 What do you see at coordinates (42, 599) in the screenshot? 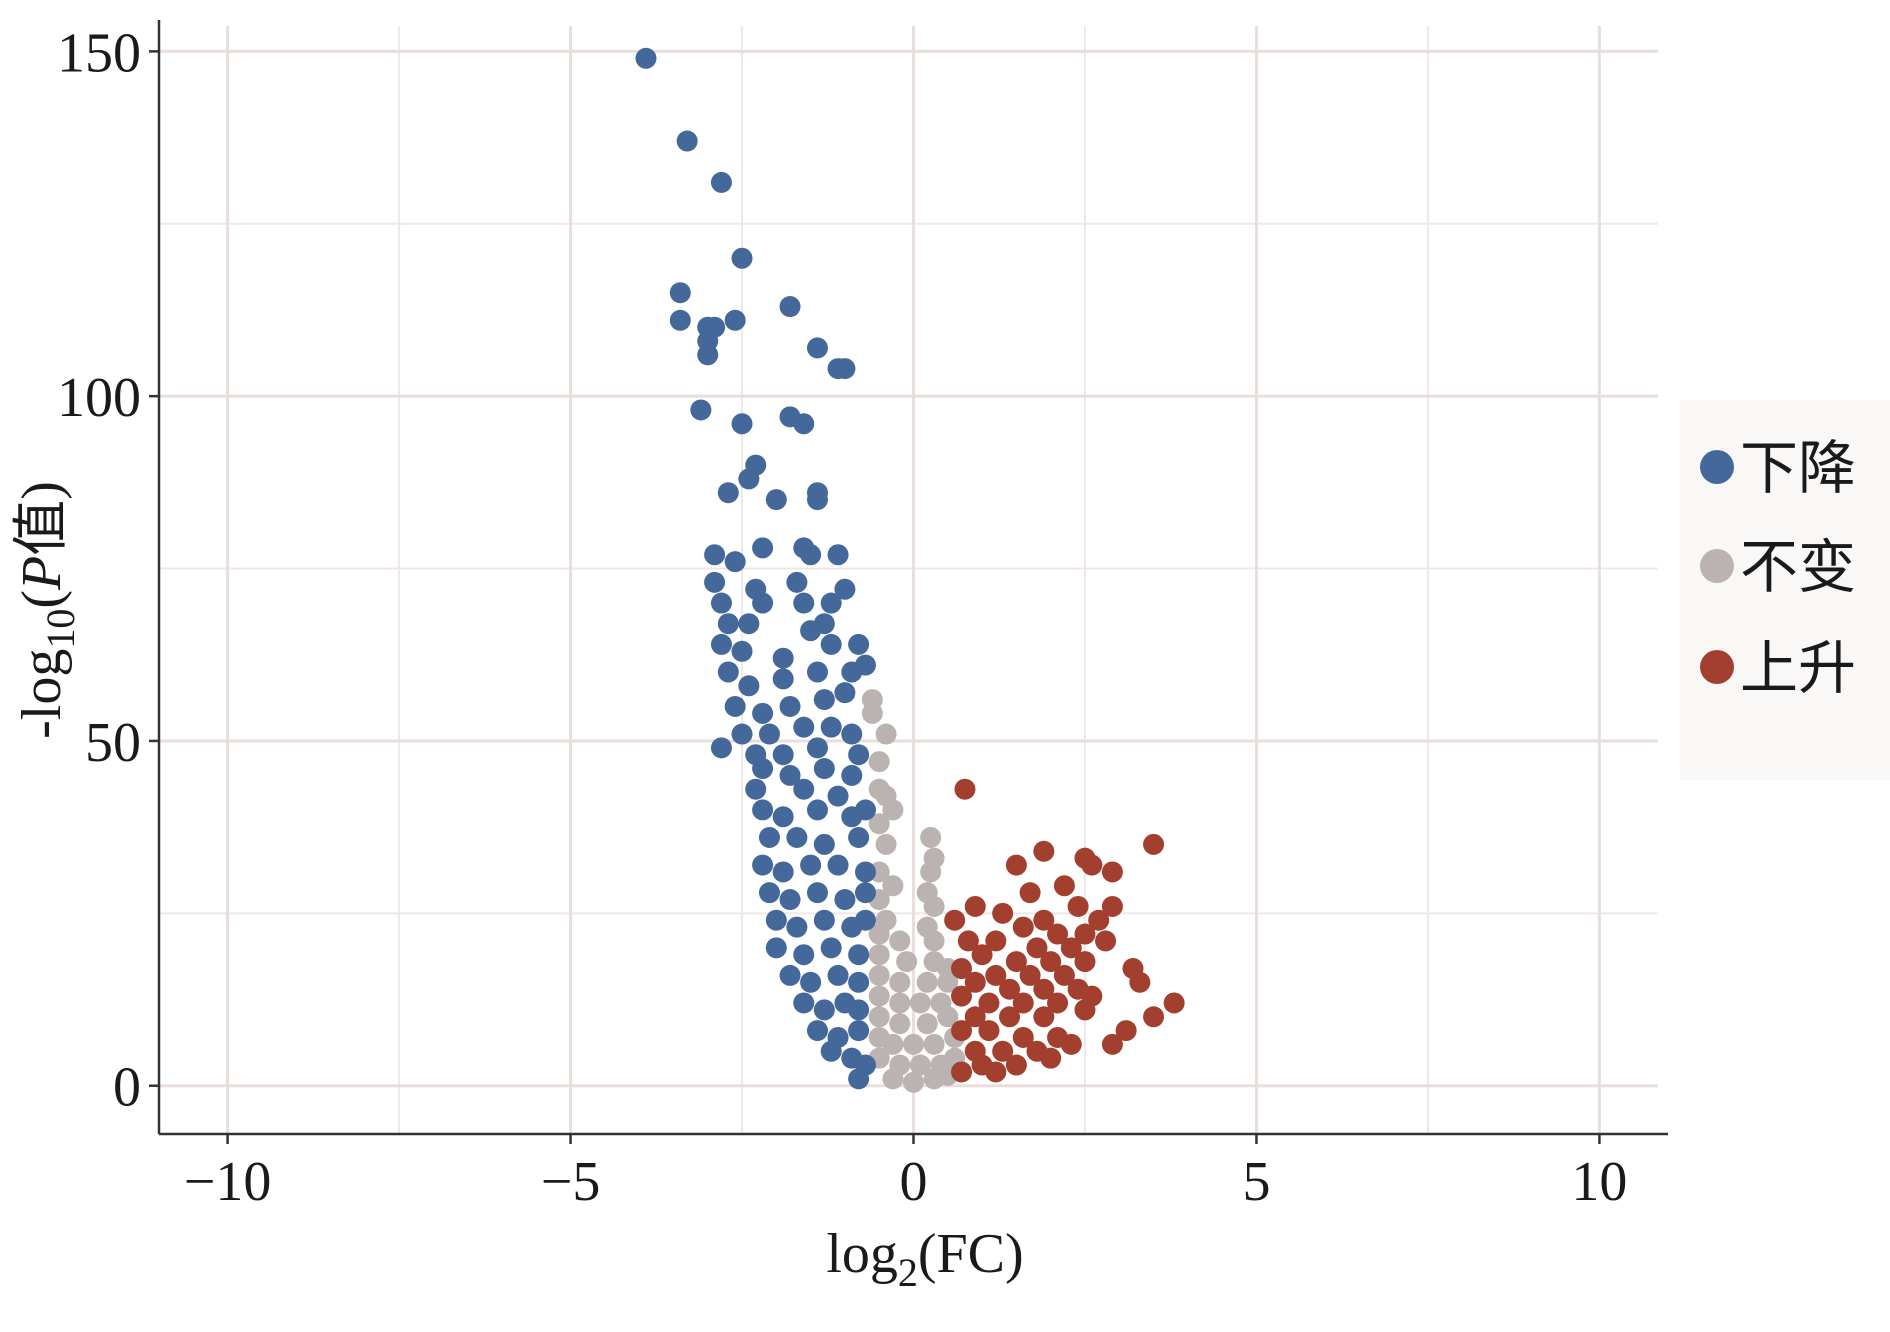
I see `y-axis-title-open: (` at bounding box center [42, 599].